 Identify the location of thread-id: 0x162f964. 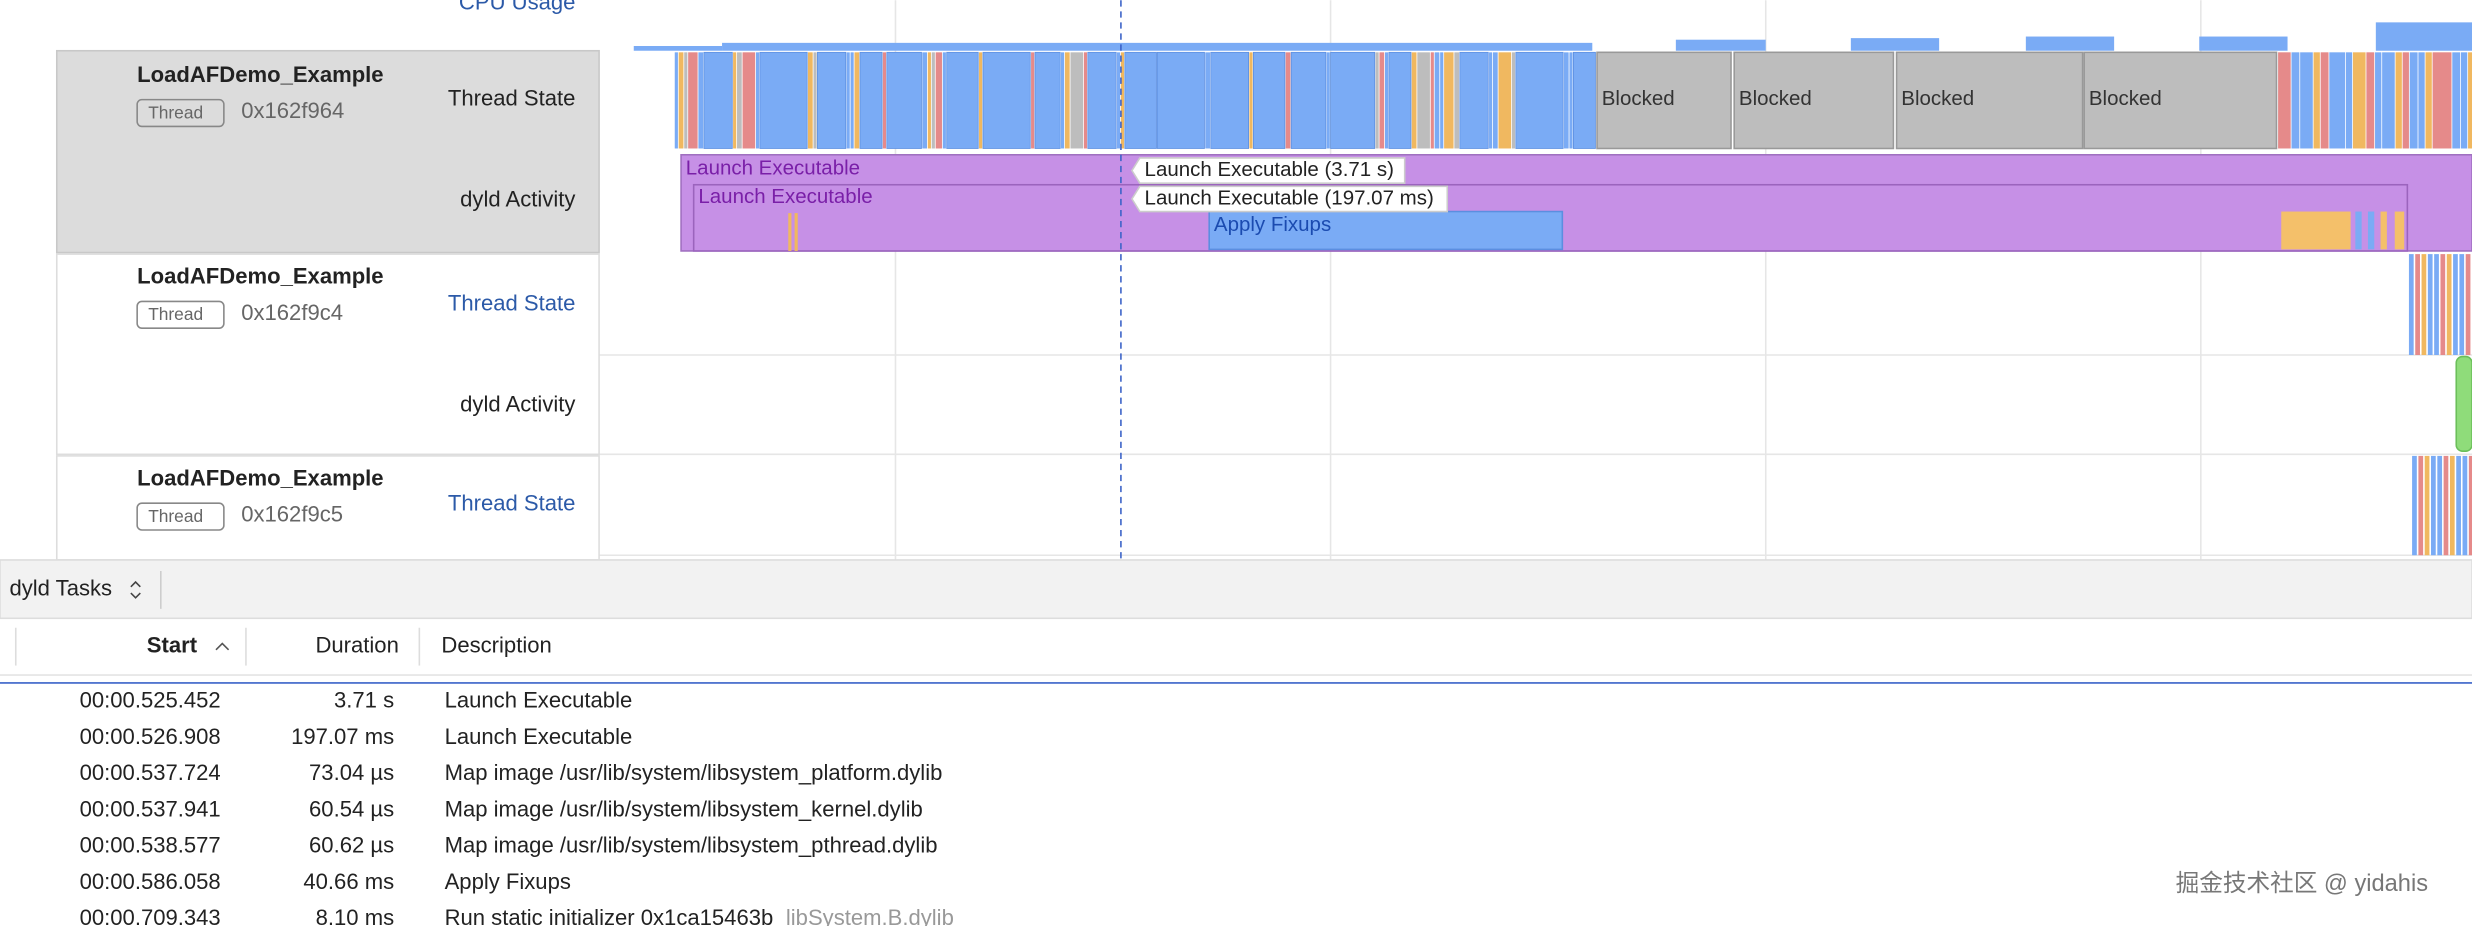
(292, 110).